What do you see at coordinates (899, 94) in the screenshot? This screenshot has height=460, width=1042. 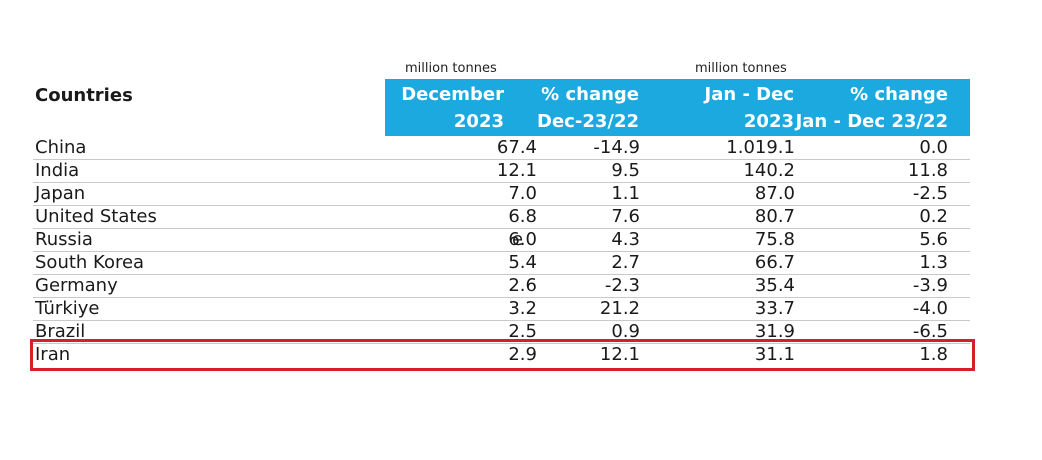 I see `header-pct-change-ytd-label: % change` at bounding box center [899, 94].